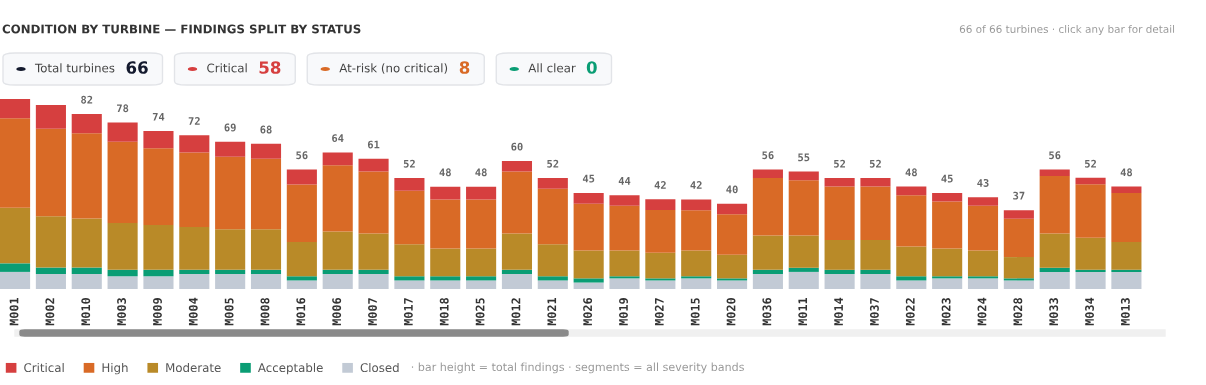 This screenshot has width=1206, height=385. I want to click on annotation: 42, so click(660, 185).